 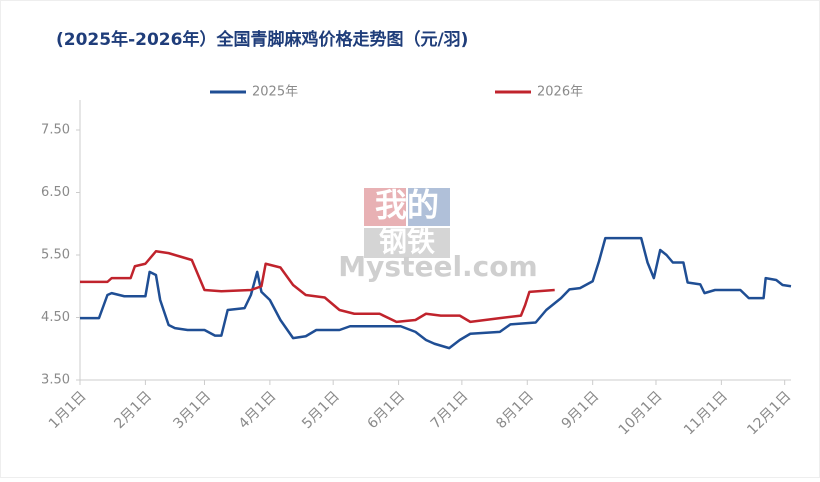 What do you see at coordinates (55, 255) in the screenshot?
I see `y-tick-label: 5.50` at bounding box center [55, 255].